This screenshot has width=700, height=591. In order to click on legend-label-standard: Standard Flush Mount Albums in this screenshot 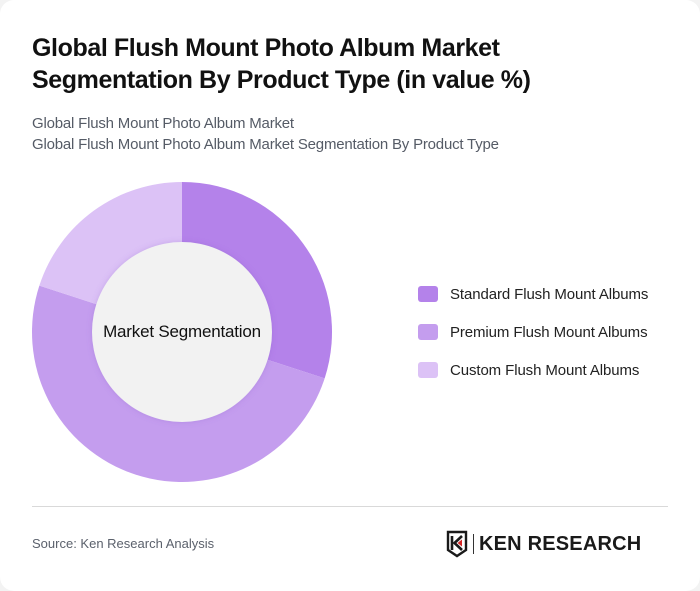, I will do `click(549, 294)`.